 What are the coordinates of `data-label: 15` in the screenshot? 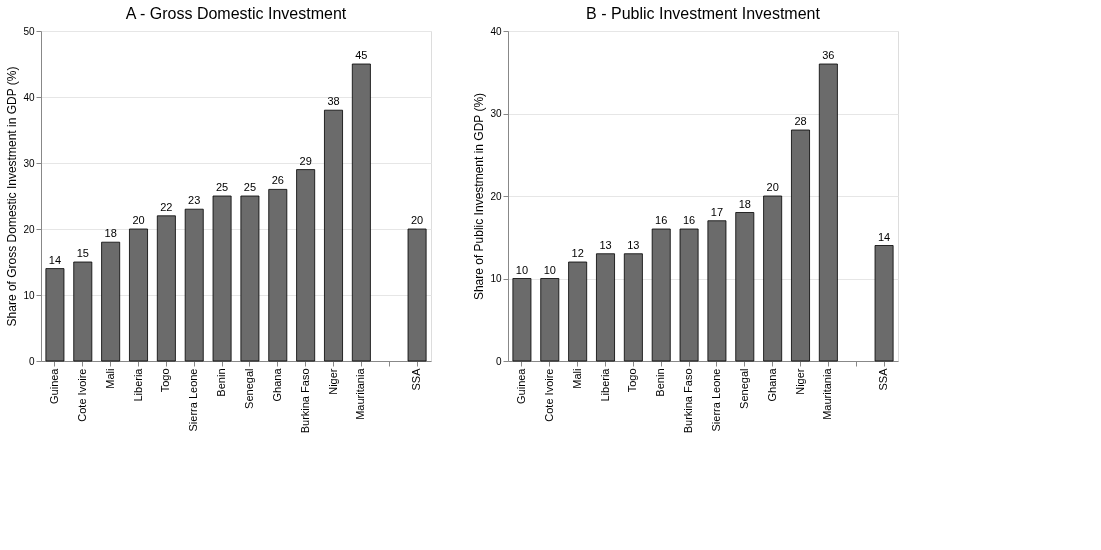 It's located at (82, 253).